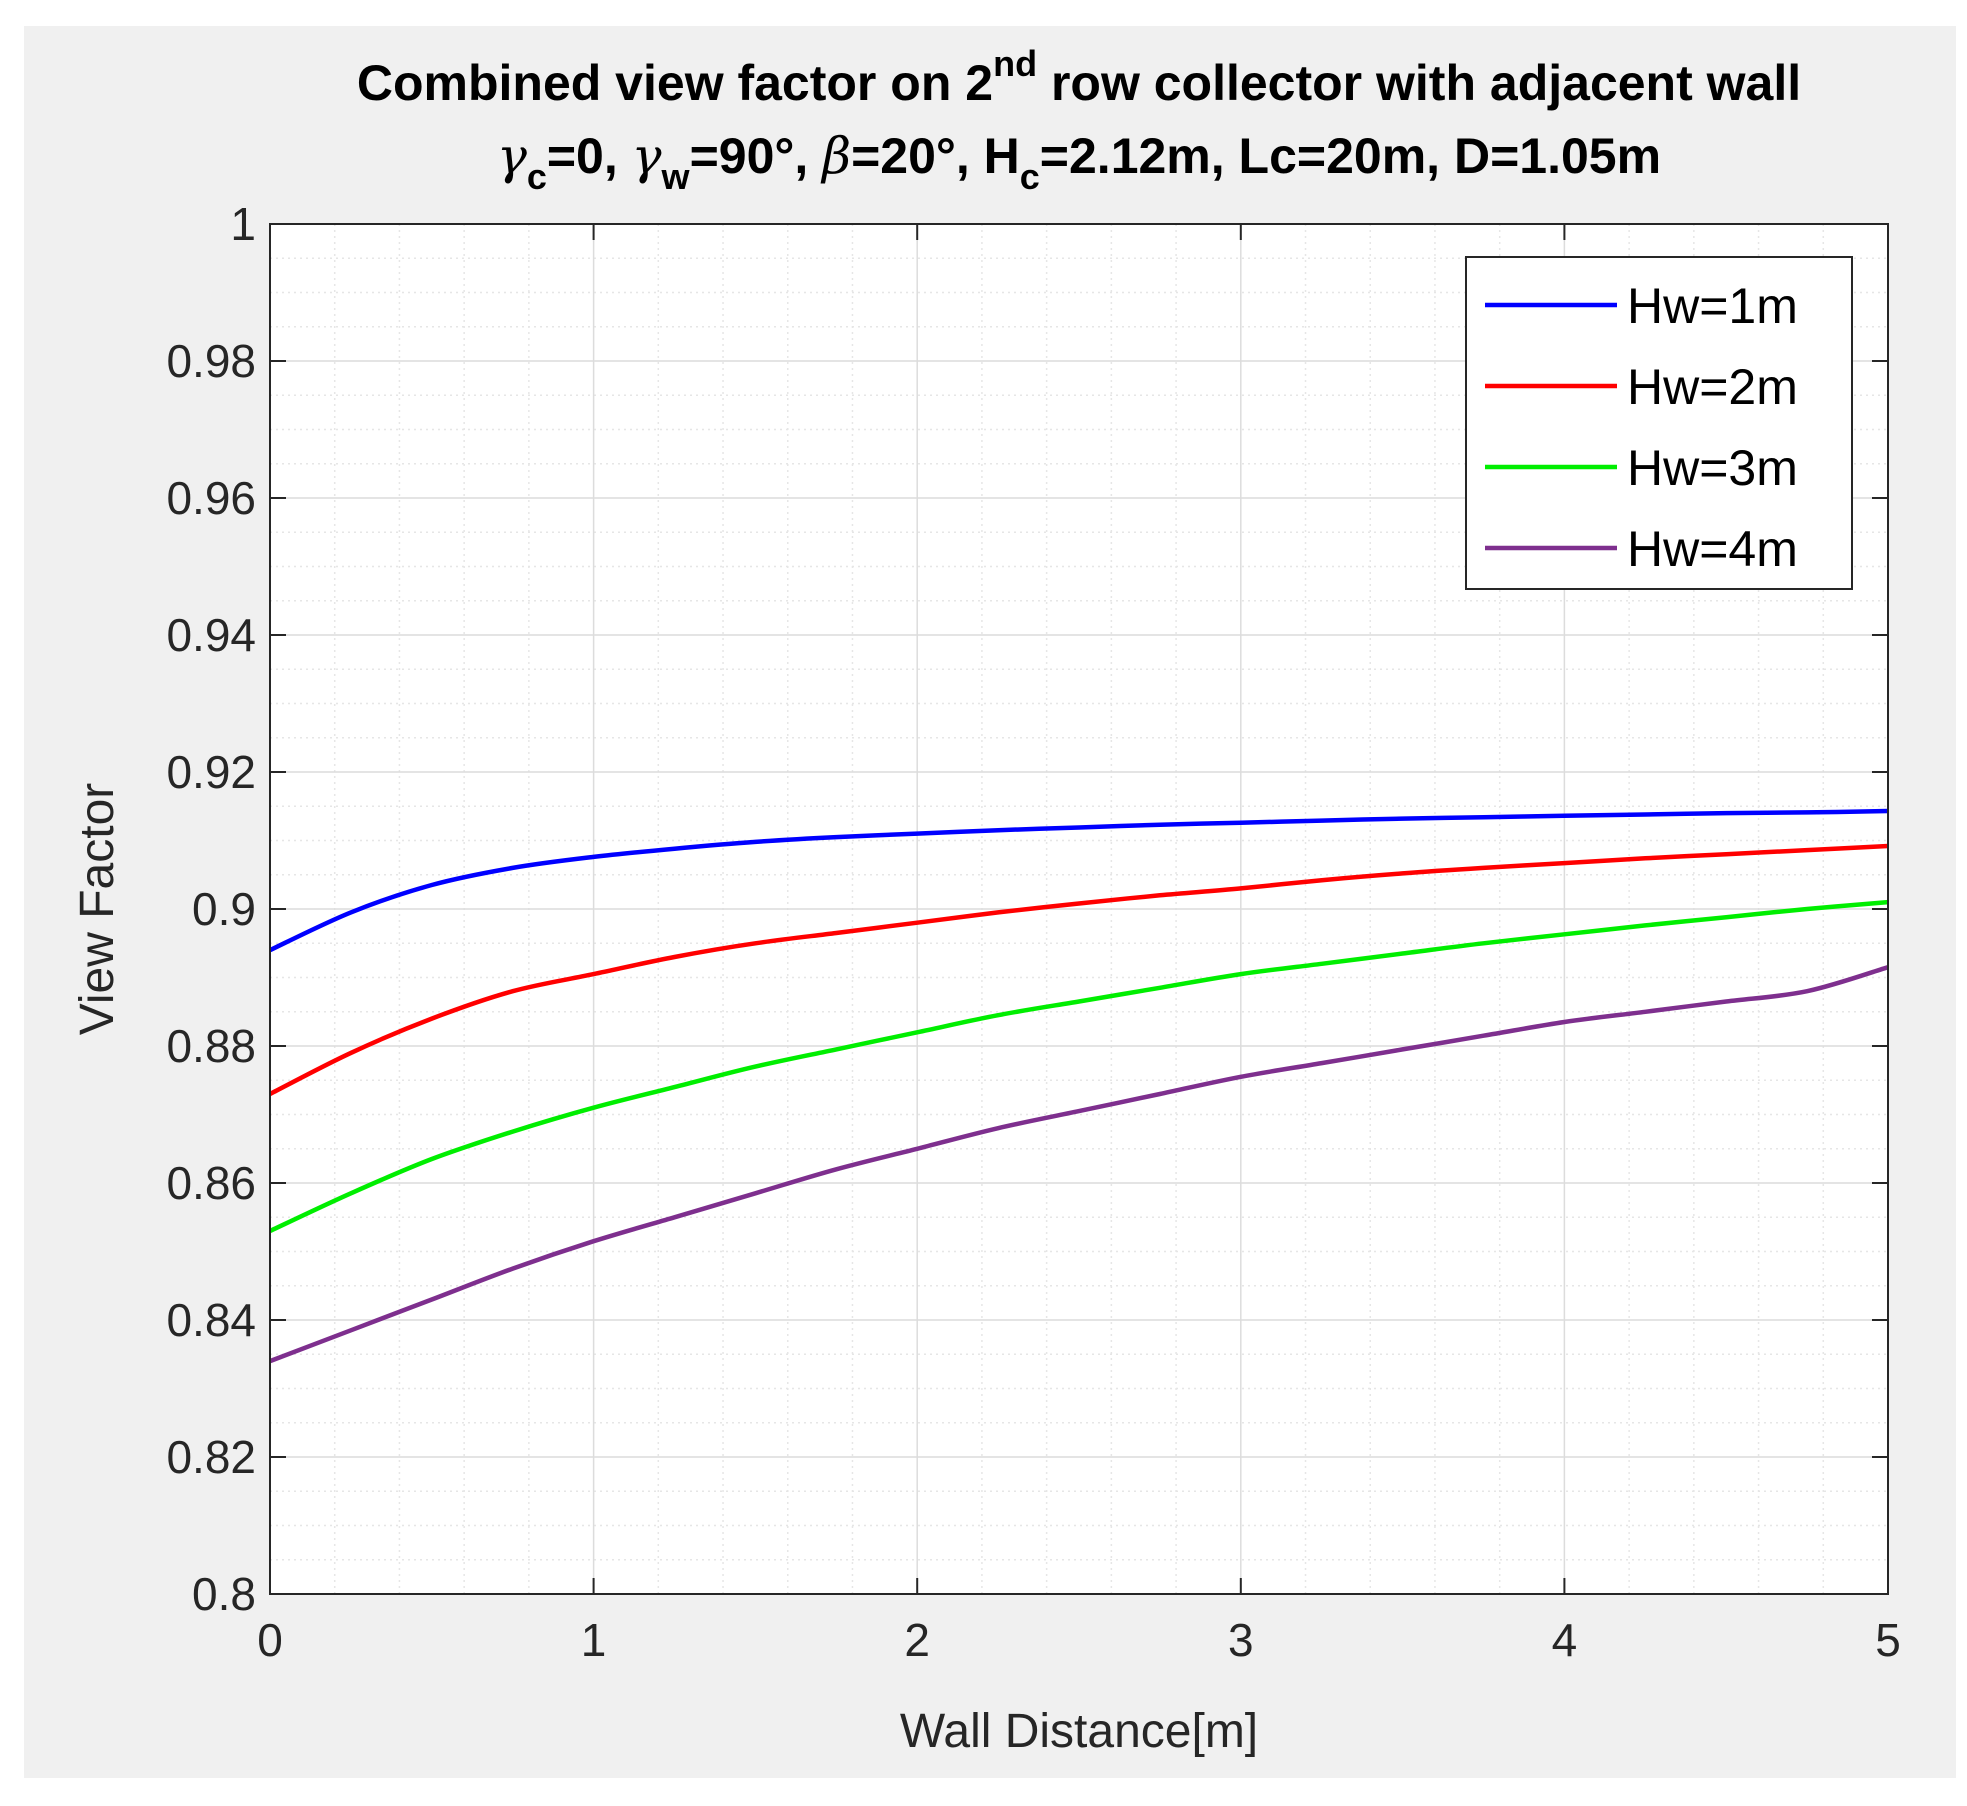  What do you see at coordinates (676, 176) in the screenshot?
I see `gamma-subscript-w: w` at bounding box center [676, 176].